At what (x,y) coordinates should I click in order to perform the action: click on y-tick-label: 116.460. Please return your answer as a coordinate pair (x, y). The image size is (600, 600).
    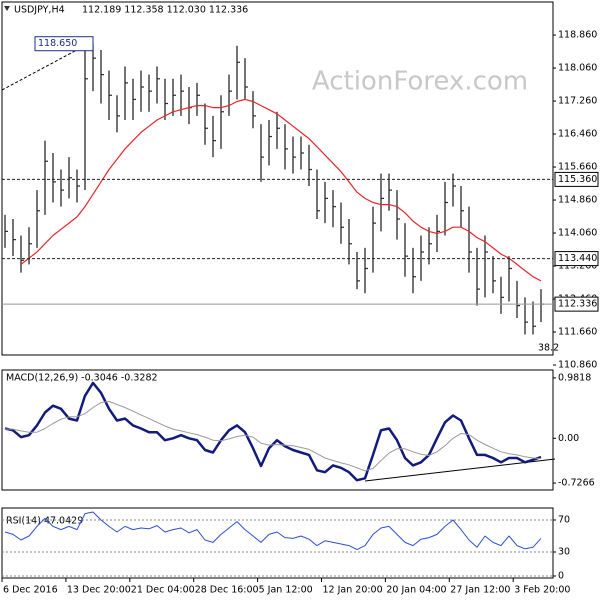
    Looking at the image, I should click on (577, 134).